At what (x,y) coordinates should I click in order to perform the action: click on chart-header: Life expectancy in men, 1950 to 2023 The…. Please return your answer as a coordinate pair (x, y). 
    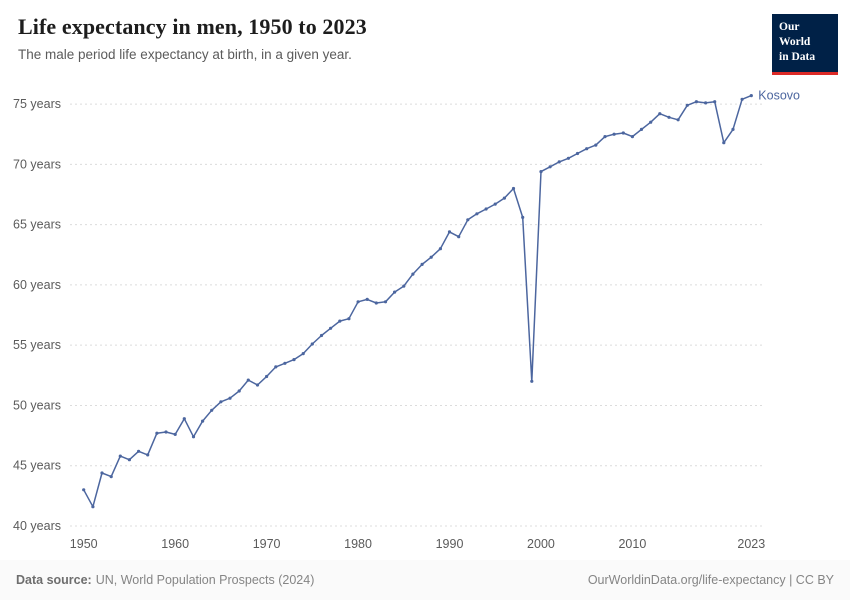
    Looking at the image, I should click on (428, 44).